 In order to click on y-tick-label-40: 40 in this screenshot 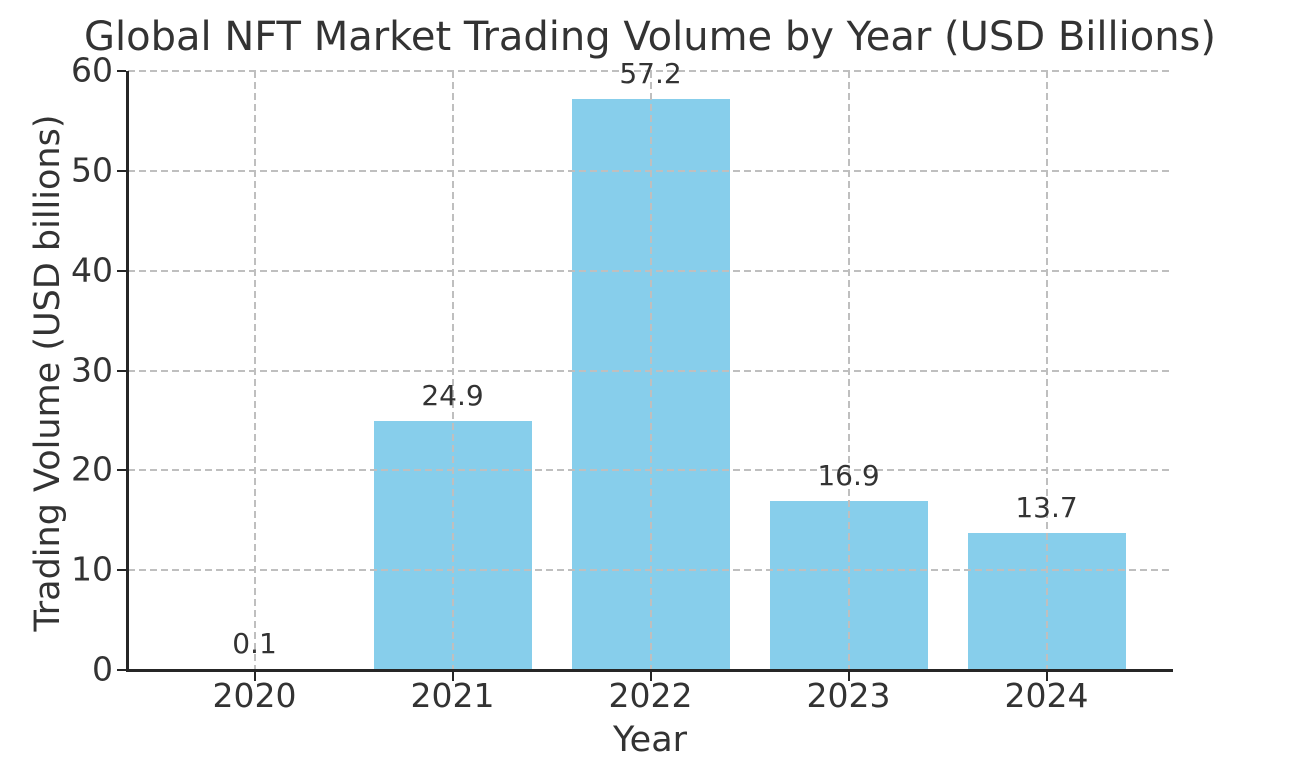, I will do `click(92, 270)`.